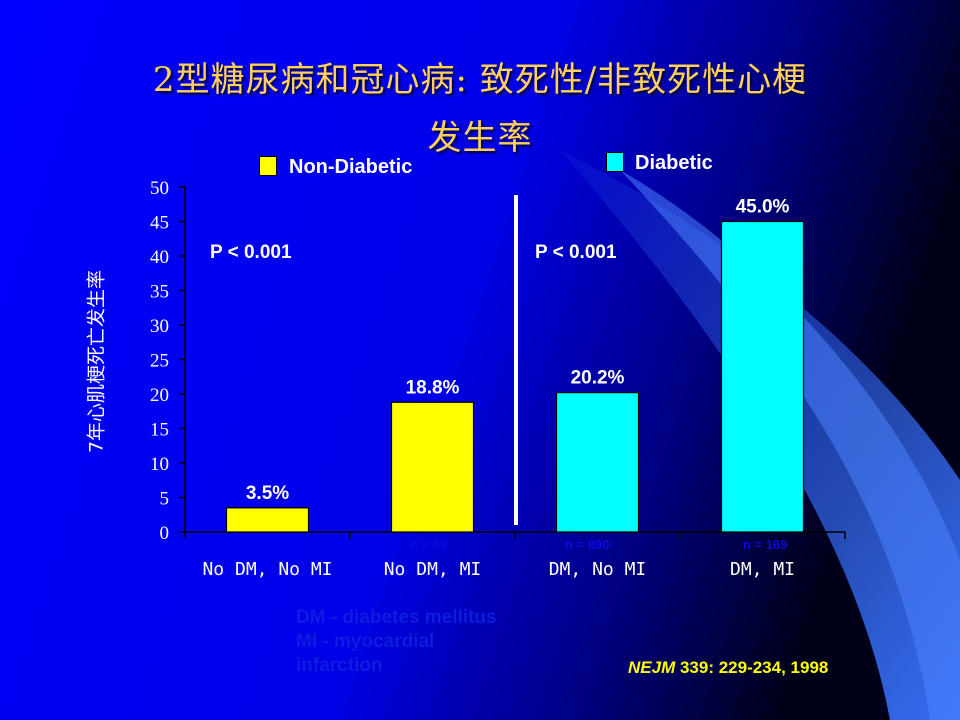 The image size is (960, 720). I want to click on slide-title-line2: 发生率, so click(480, 138).